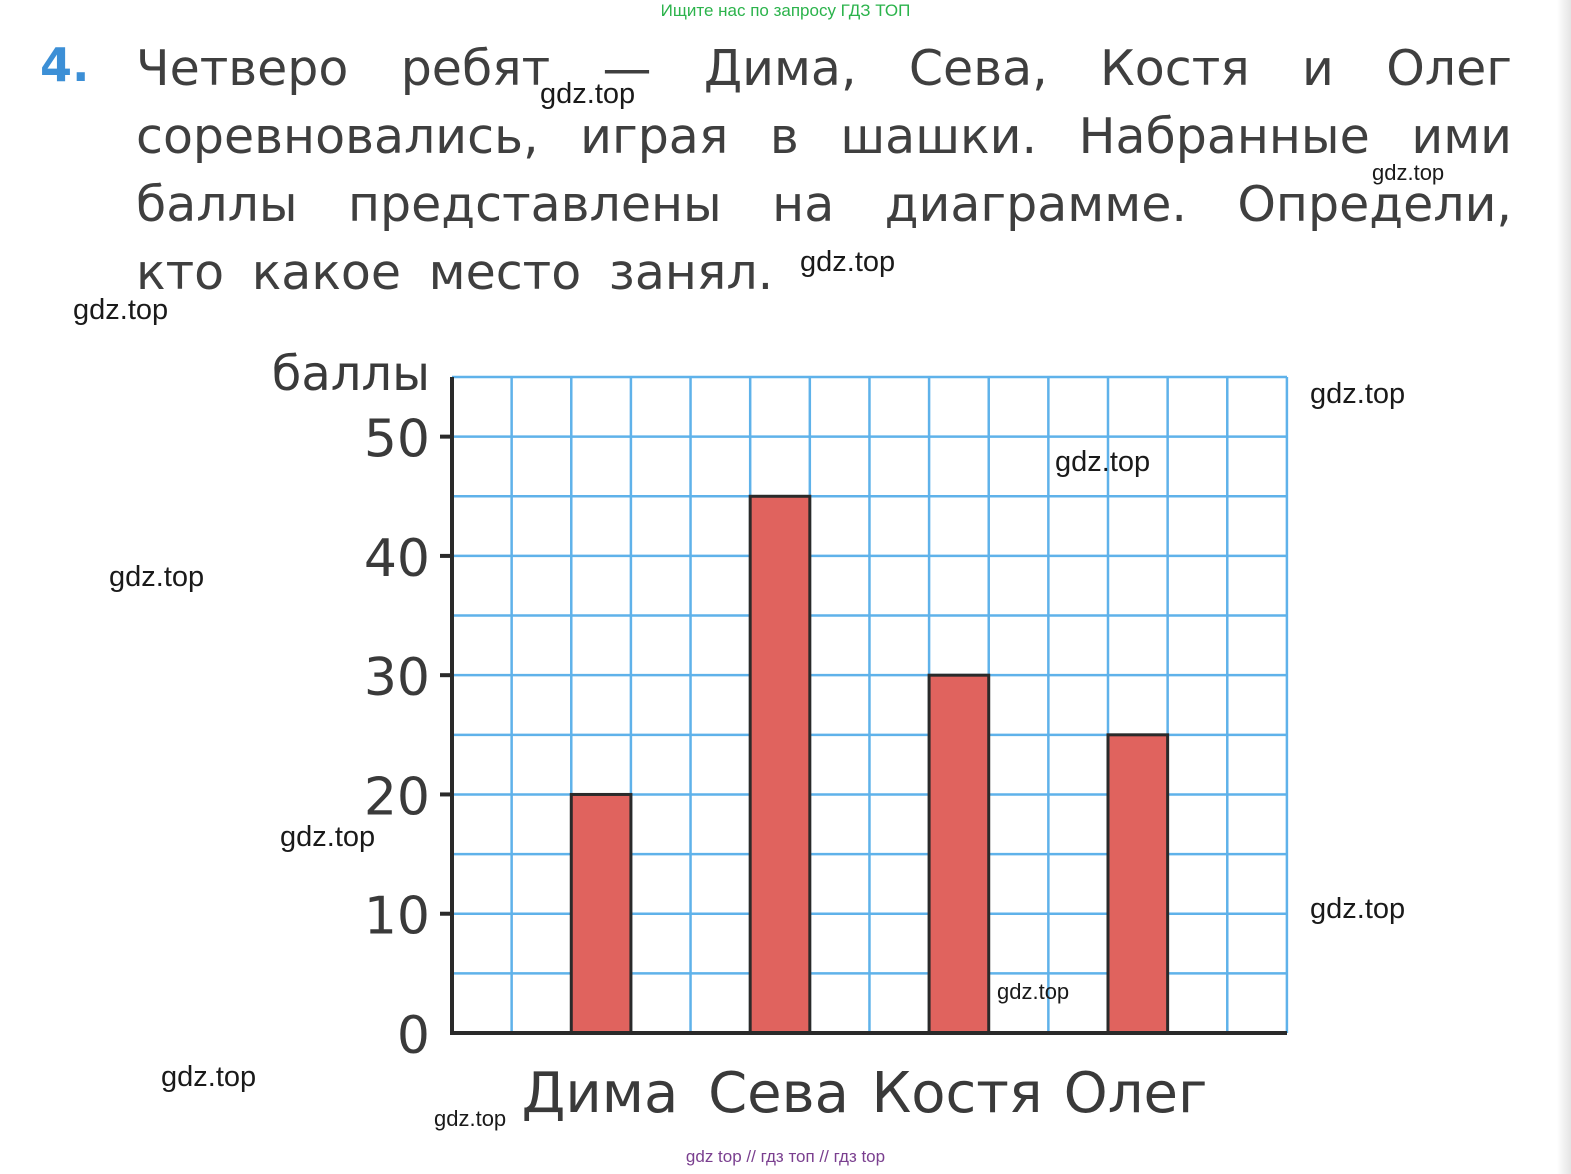 The width and height of the screenshot is (1571, 1174). What do you see at coordinates (413, 1036) in the screenshot?
I see `y-tick-label: 0` at bounding box center [413, 1036].